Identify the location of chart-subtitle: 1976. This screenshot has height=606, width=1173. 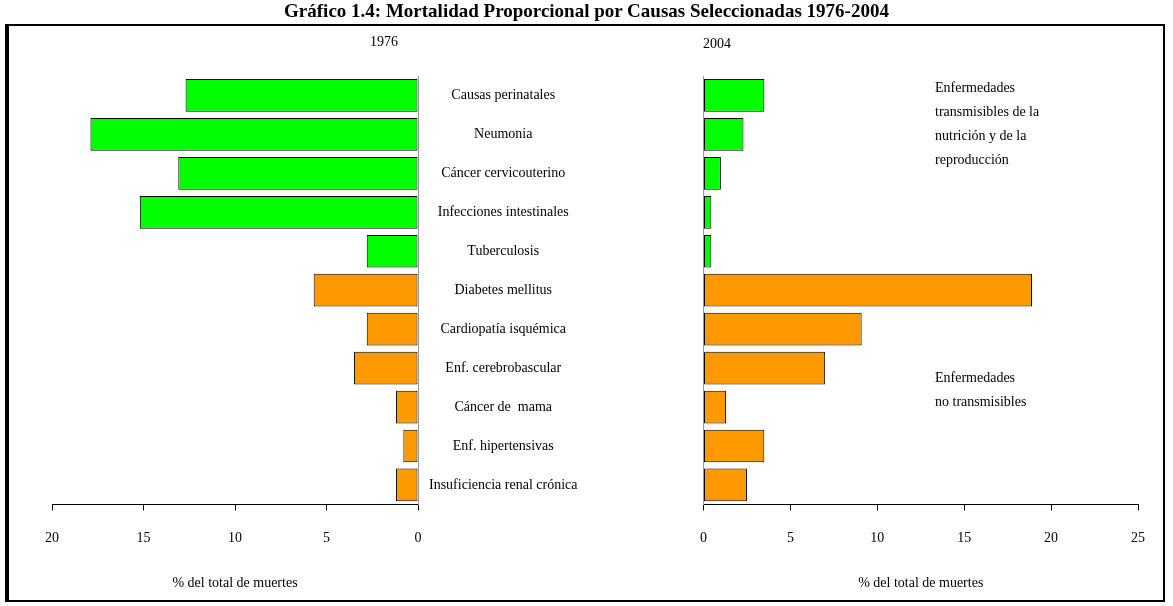
(384, 42).